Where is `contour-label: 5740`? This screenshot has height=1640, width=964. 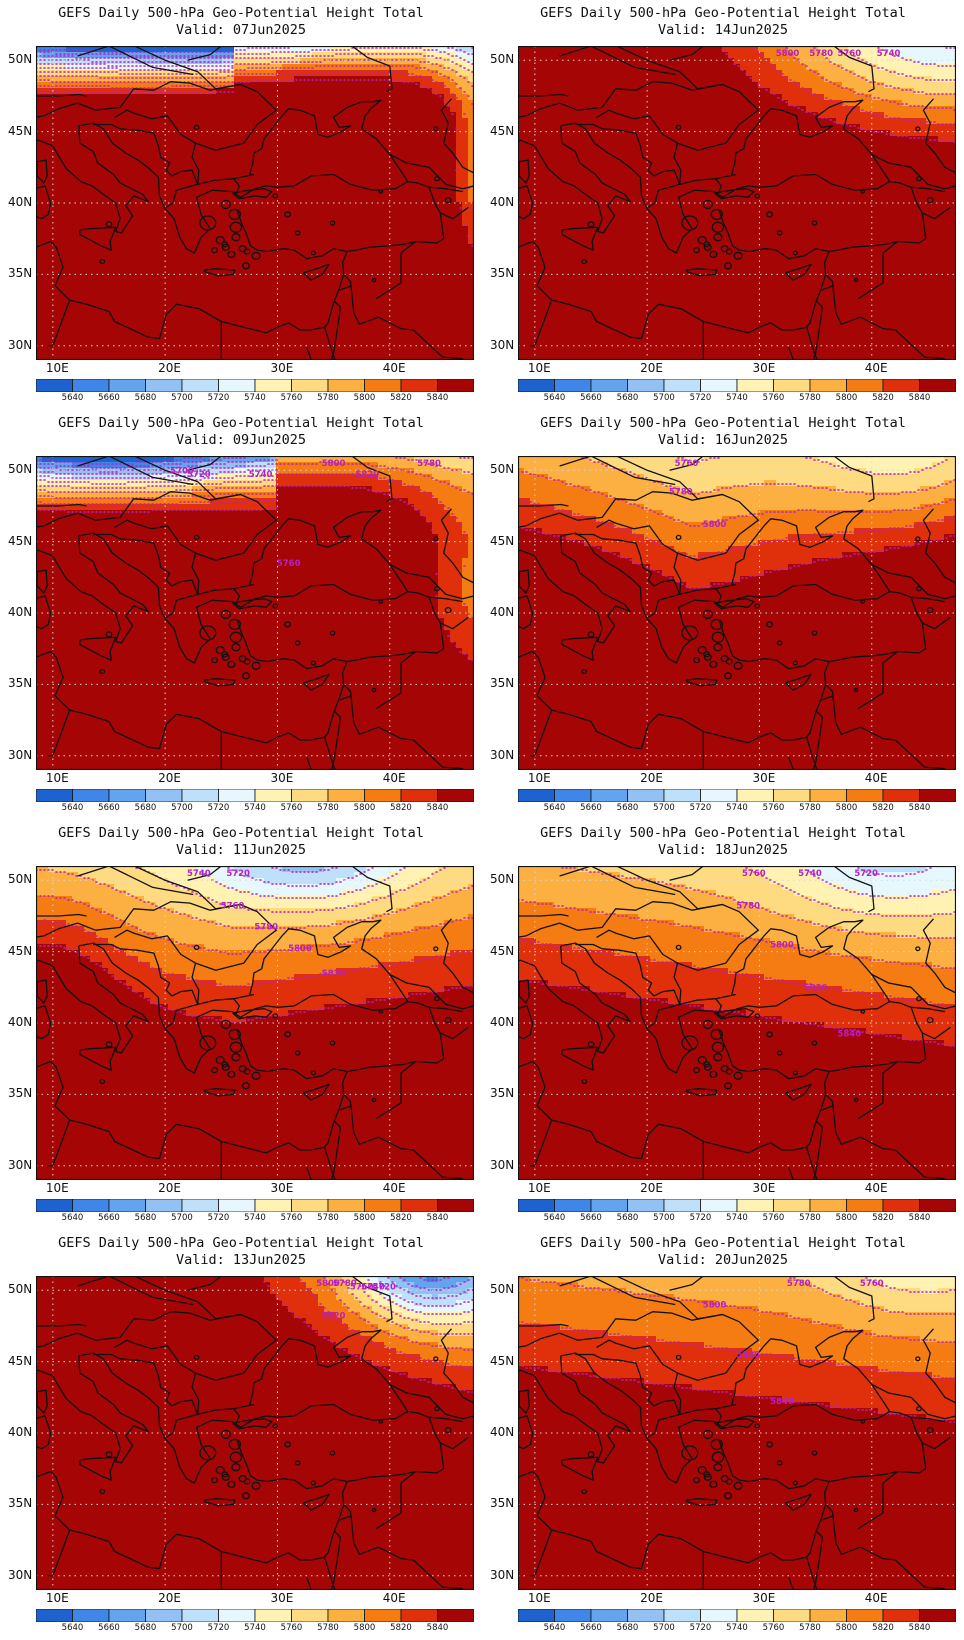 contour-label: 5740 is located at coordinates (889, 54).